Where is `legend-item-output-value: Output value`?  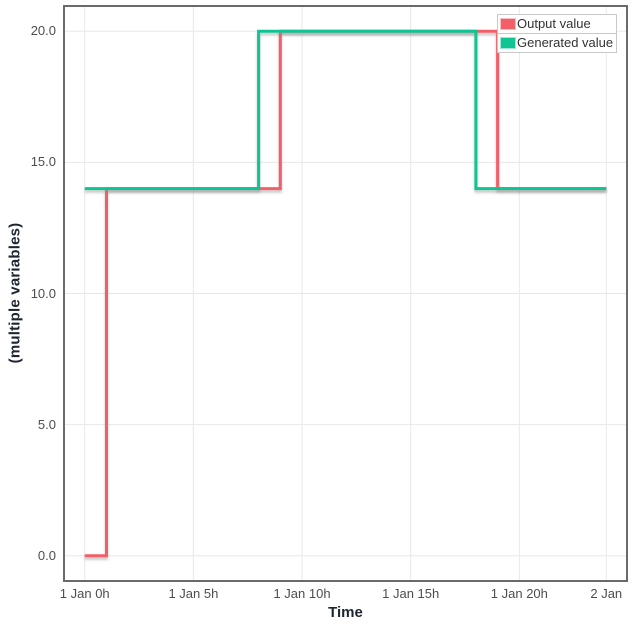 legend-item-output-value: Output value is located at coordinates (557, 24).